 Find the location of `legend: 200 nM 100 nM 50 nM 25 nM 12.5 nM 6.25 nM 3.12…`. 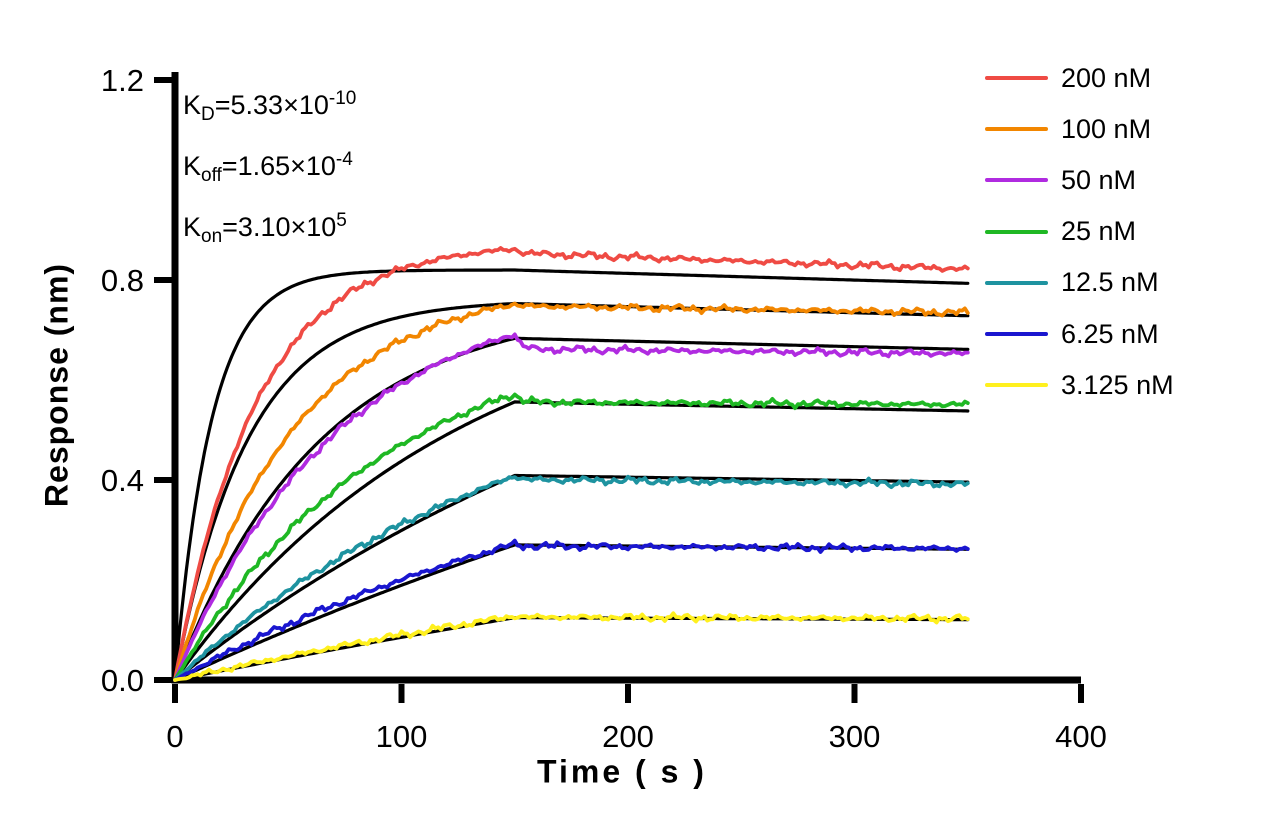

legend: 200 nM 100 nM 50 nM 25 nM 12.5 nM 6.25 nM 3.12… is located at coordinates (1125, 210).